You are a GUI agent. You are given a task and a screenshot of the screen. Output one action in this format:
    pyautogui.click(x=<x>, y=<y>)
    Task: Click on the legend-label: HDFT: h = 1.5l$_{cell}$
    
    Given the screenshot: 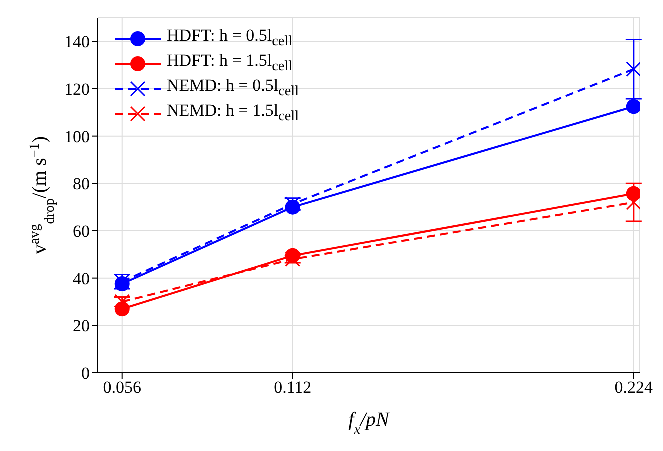 What is the action you would take?
    pyautogui.click(x=230, y=63)
    